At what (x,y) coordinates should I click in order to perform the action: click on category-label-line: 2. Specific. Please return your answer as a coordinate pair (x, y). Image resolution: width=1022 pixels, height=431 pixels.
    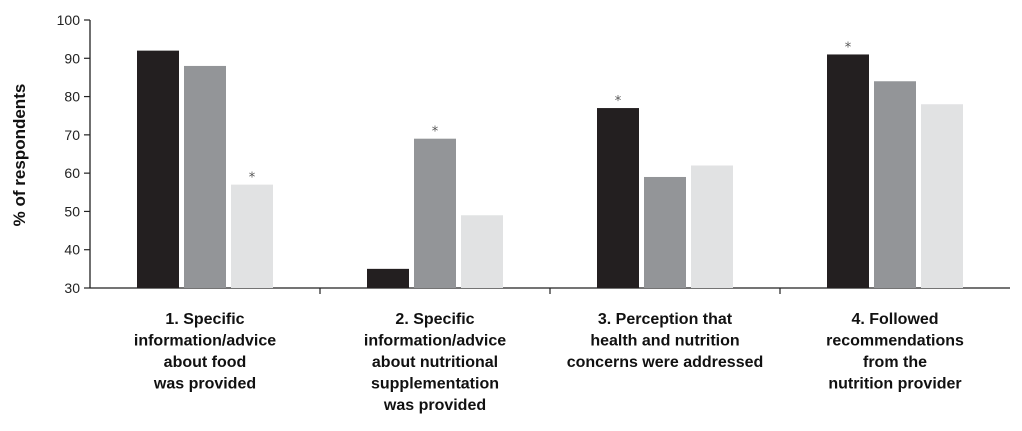
    Looking at the image, I should click on (434, 319).